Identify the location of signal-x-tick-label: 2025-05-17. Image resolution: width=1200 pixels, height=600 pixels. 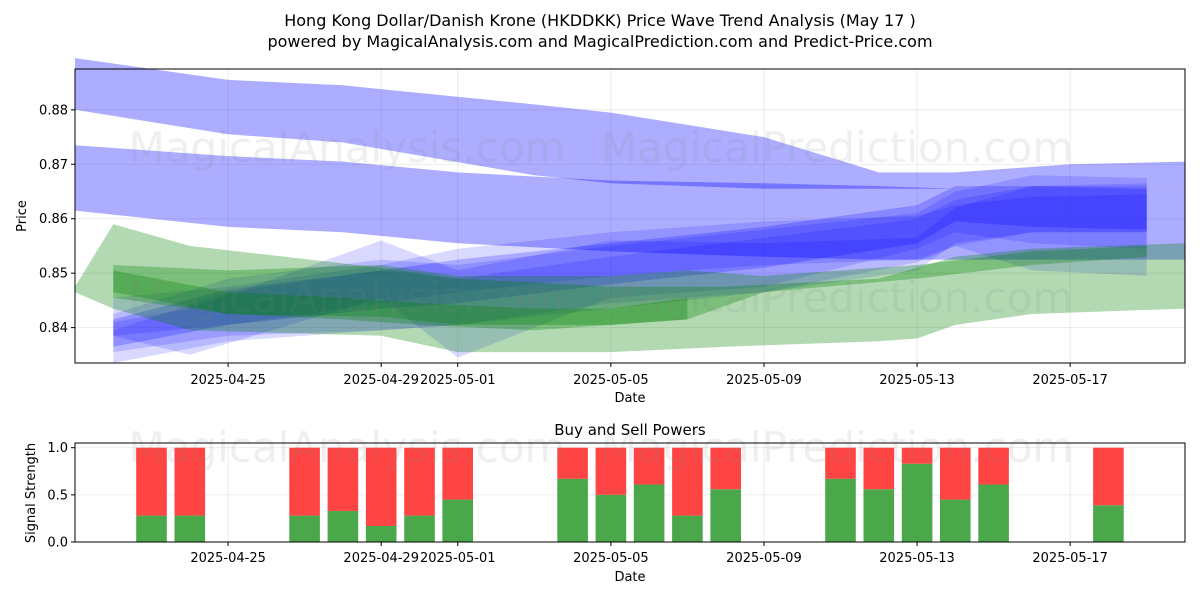
(1070, 558).